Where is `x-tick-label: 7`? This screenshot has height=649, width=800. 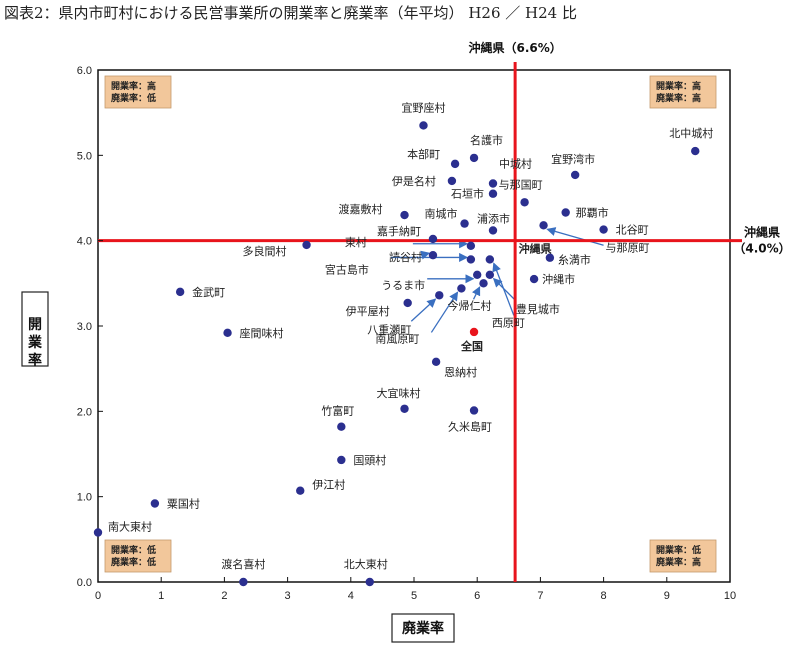 x-tick-label: 7 is located at coordinates (540, 596).